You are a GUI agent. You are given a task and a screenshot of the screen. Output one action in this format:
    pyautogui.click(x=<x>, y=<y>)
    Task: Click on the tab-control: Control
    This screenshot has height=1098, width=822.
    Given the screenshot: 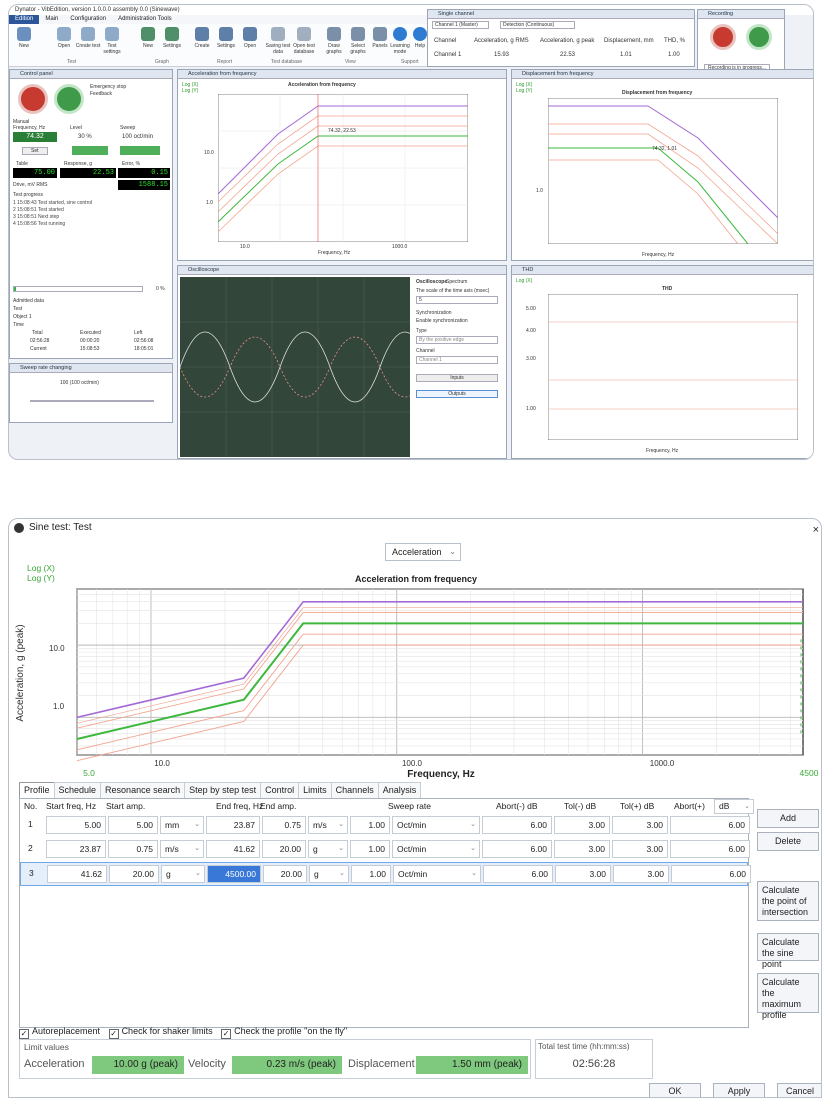 What is the action you would take?
    pyautogui.click(x=280, y=790)
    